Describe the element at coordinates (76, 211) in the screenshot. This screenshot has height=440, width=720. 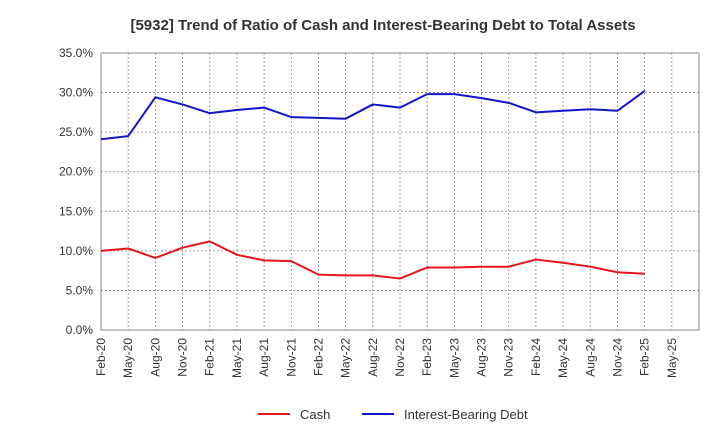
I see `y-tick-label: 15.0%` at that location.